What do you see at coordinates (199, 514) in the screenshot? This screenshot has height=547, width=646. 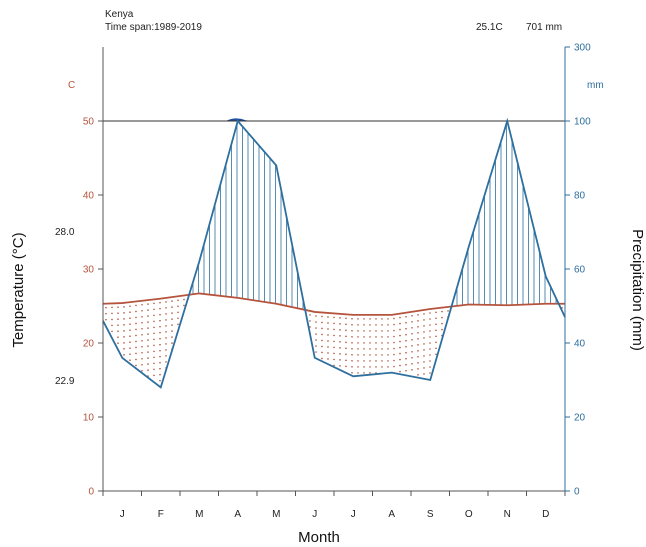 I see `x-tick-label: M` at bounding box center [199, 514].